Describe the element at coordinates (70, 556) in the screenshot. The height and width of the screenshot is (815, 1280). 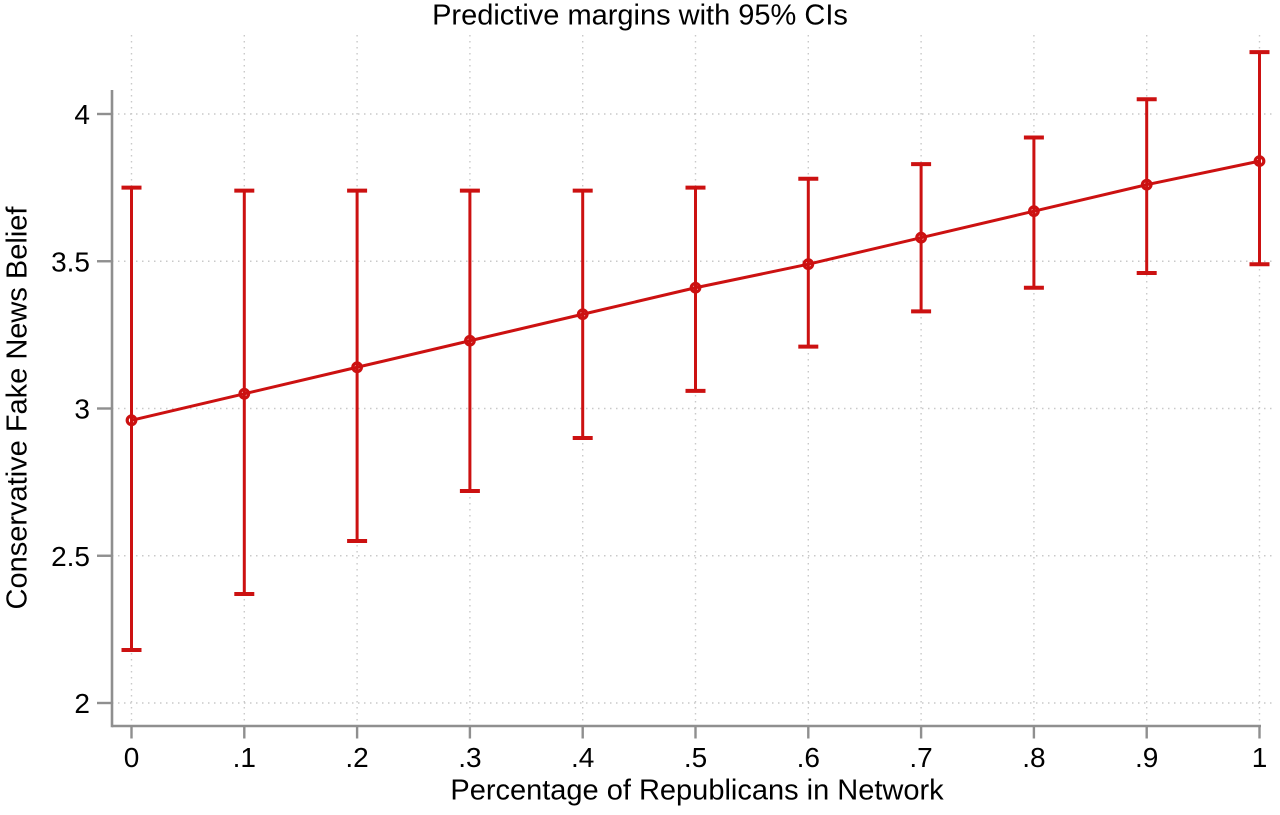
I see `y-tick-label: 2.5` at that location.